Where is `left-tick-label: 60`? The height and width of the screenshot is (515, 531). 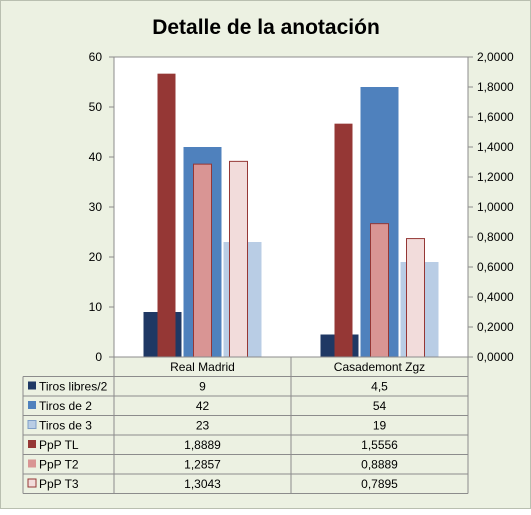 left-tick-label: 60 is located at coordinates (96, 57).